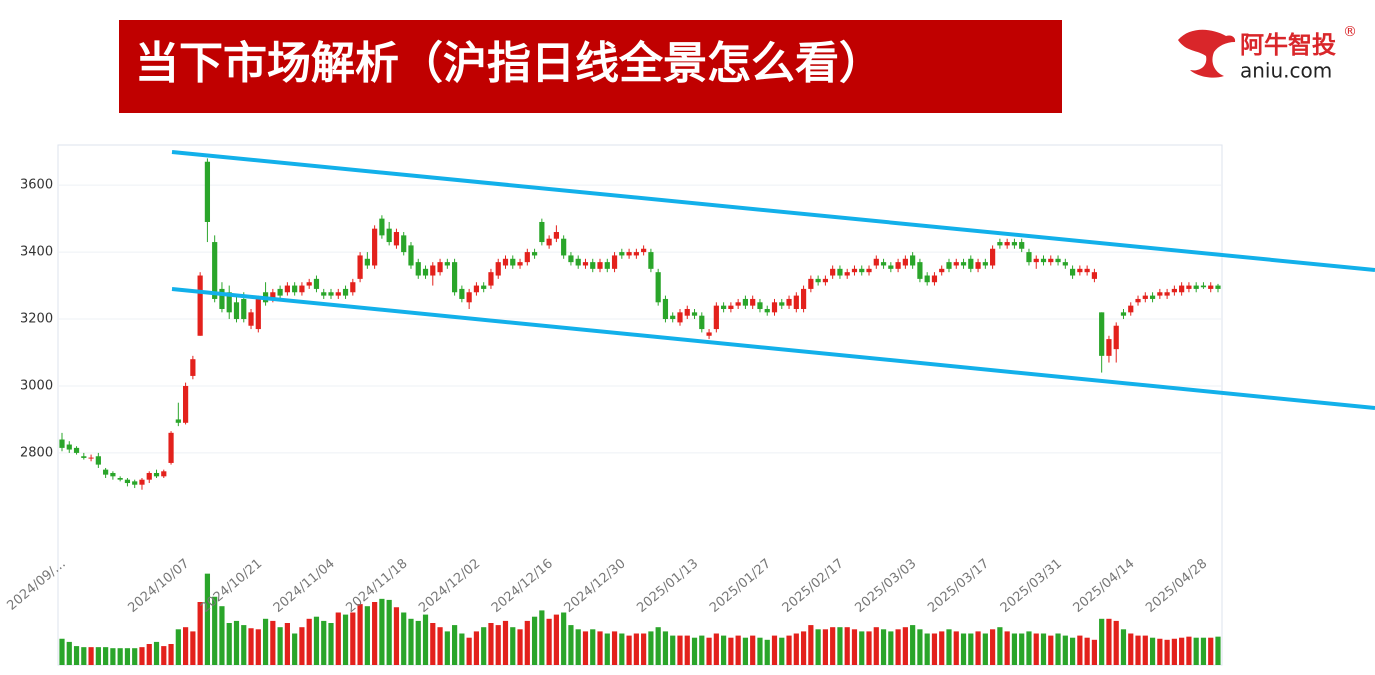 This screenshot has height=675, width=1375. I want to click on x-tick-label: 2024/12/16, so click(522, 586).